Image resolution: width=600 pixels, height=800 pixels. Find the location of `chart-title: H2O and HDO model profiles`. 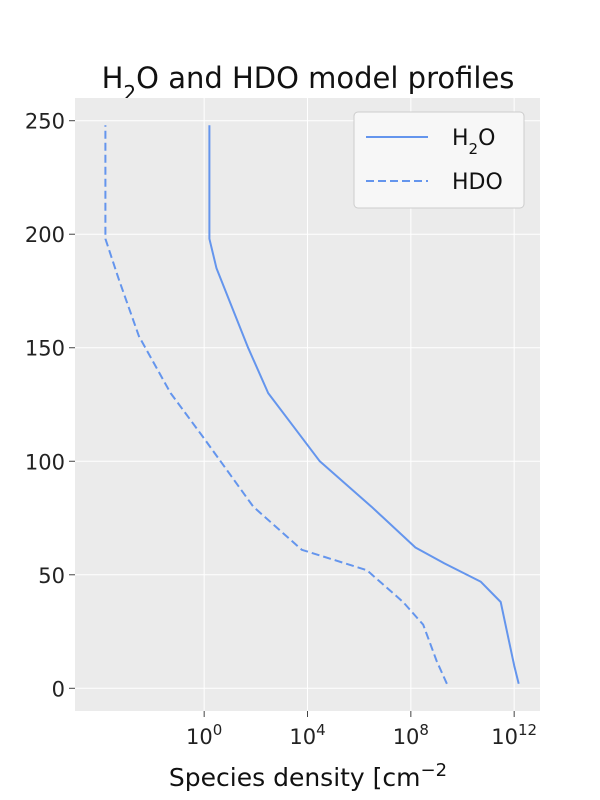

chart-title: H2O and HDO model profiles is located at coordinates (308, 83).